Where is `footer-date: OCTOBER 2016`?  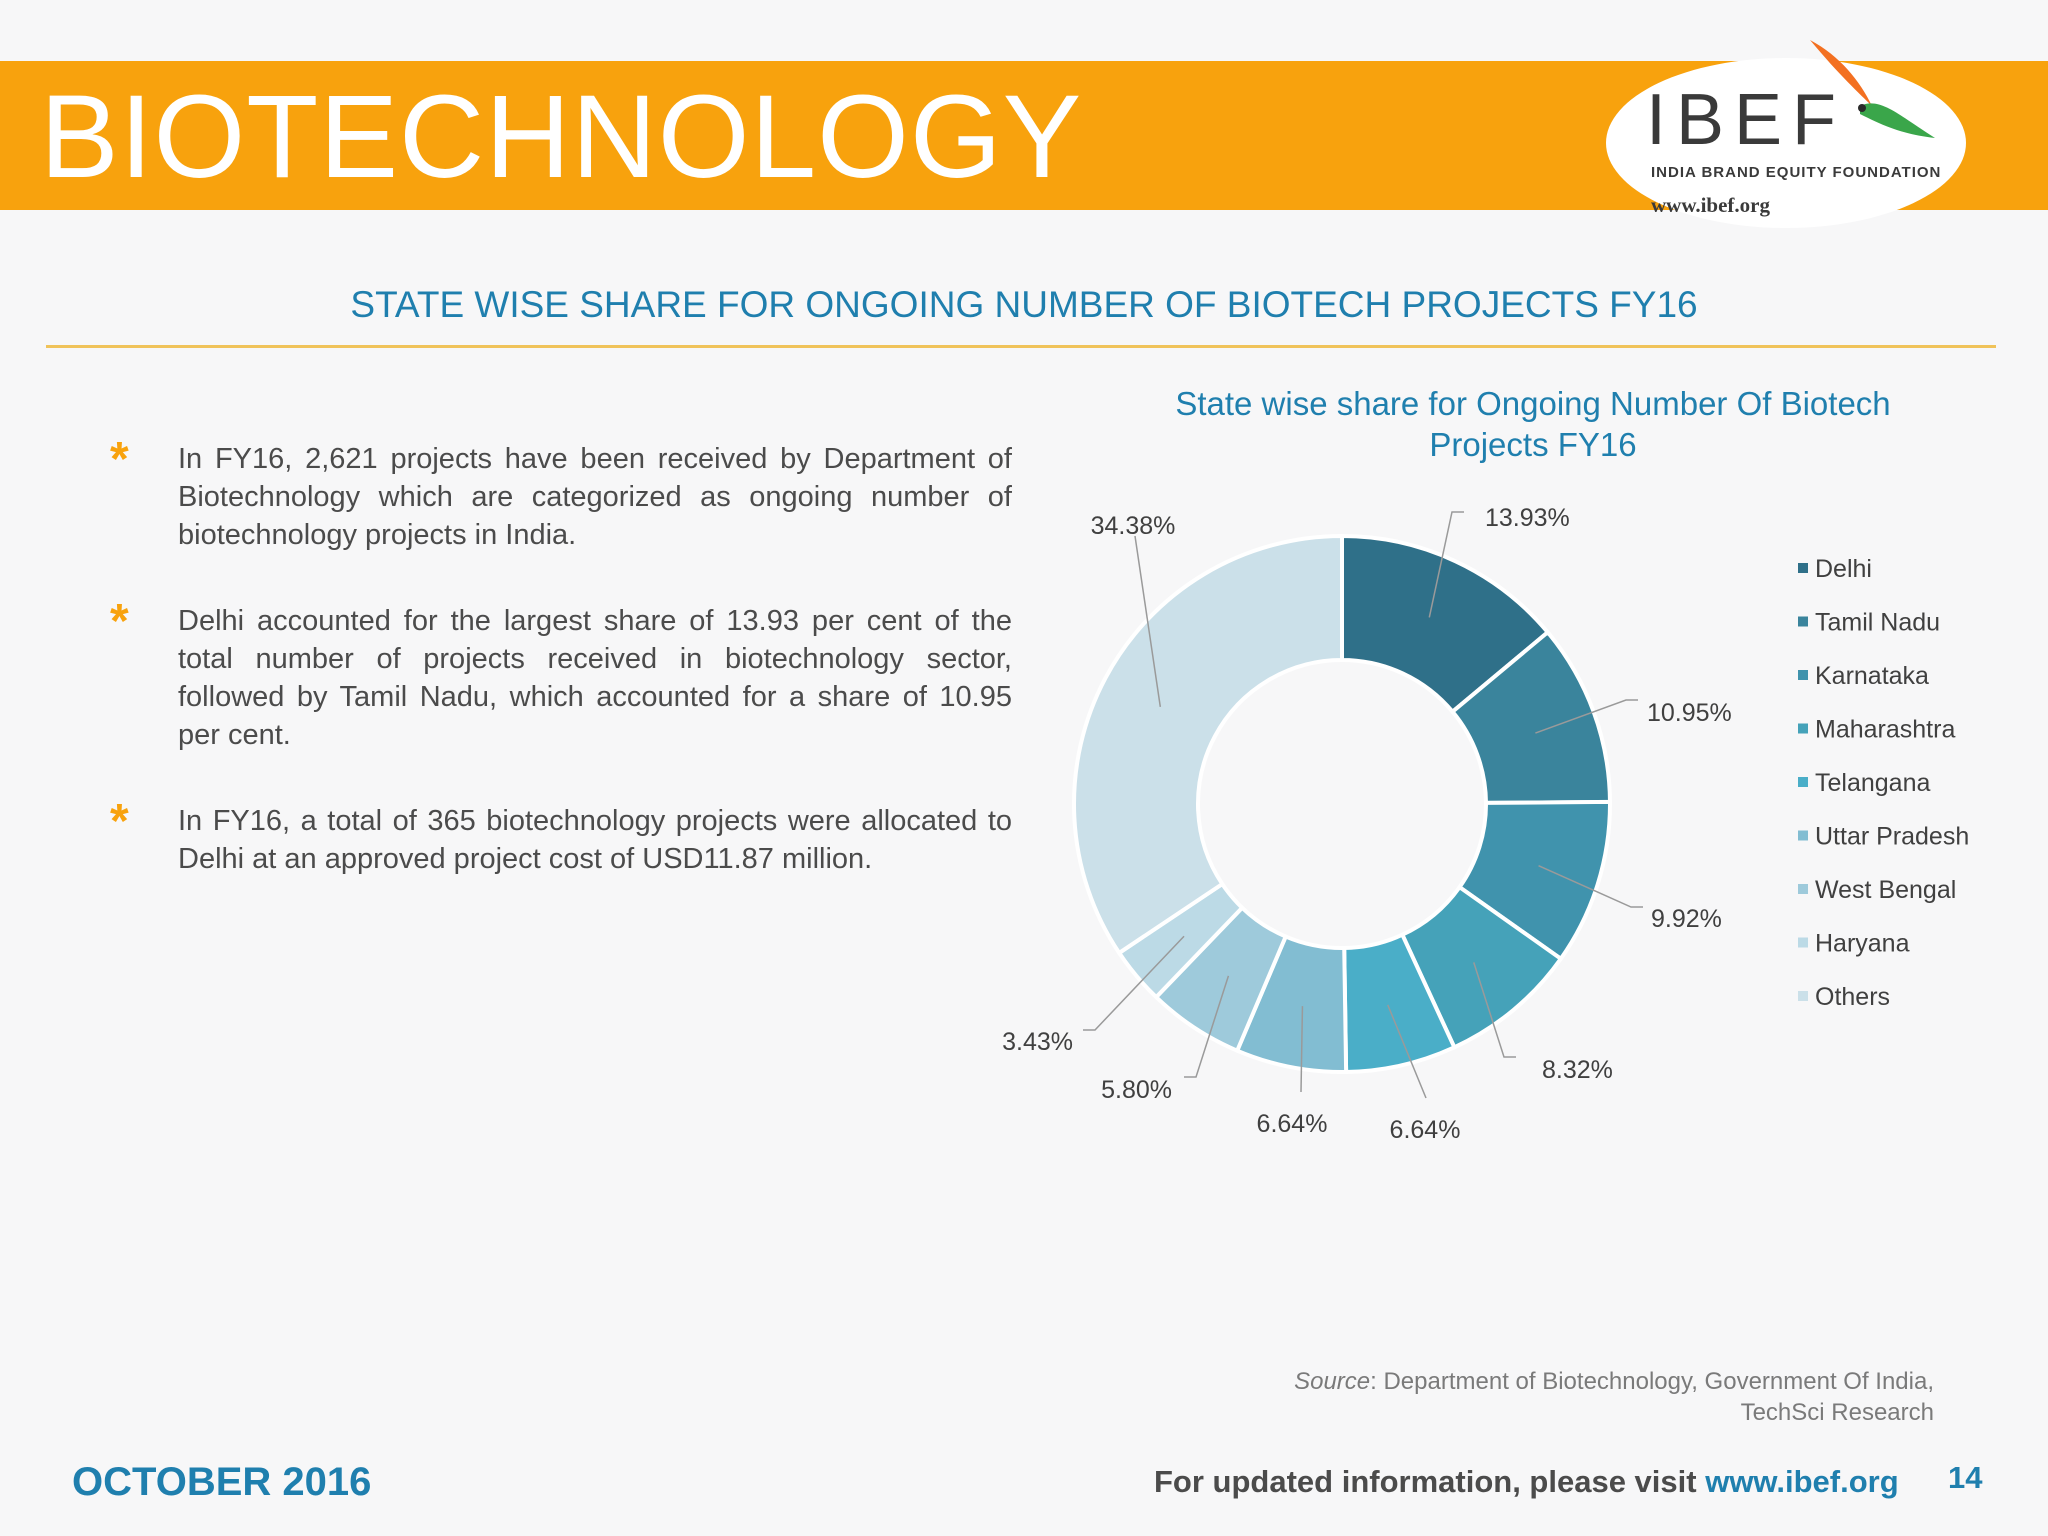
footer-date: OCTOBER 2016 is located at coordinates (222, 1482).